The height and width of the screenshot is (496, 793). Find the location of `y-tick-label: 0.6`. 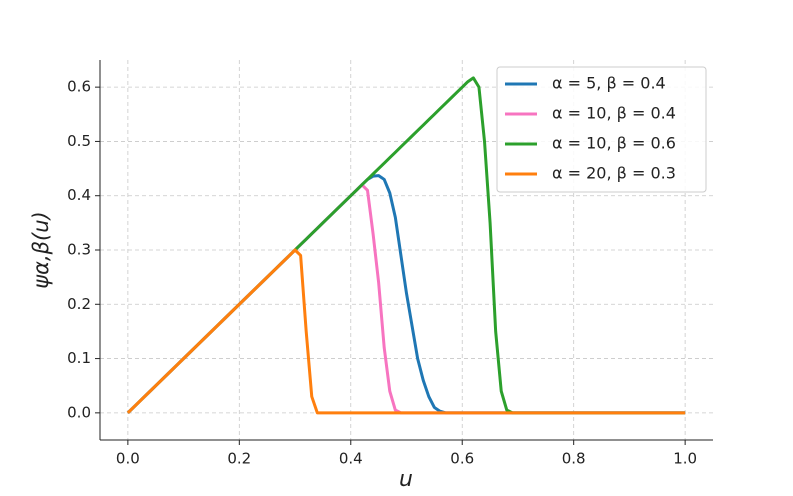

y-tick-label: 0.6 is located at coordinates (79, 87).